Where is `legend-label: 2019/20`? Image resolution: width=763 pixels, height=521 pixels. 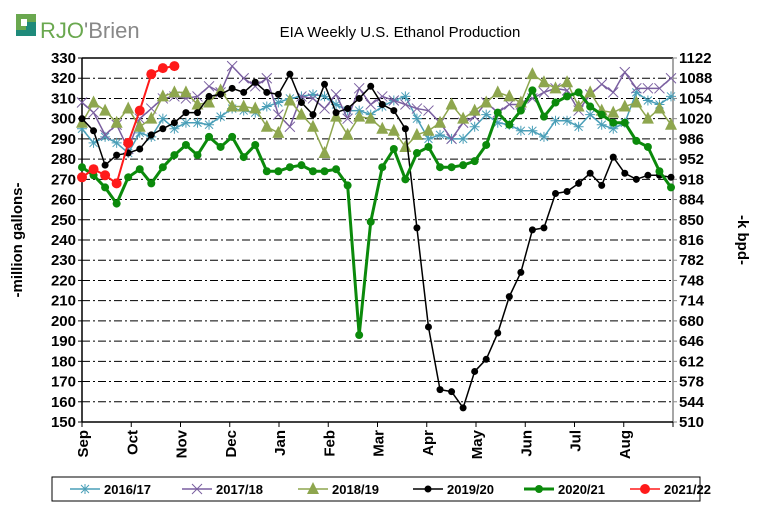 legend-label: 2019/20 is located at coordinates (470, 489).